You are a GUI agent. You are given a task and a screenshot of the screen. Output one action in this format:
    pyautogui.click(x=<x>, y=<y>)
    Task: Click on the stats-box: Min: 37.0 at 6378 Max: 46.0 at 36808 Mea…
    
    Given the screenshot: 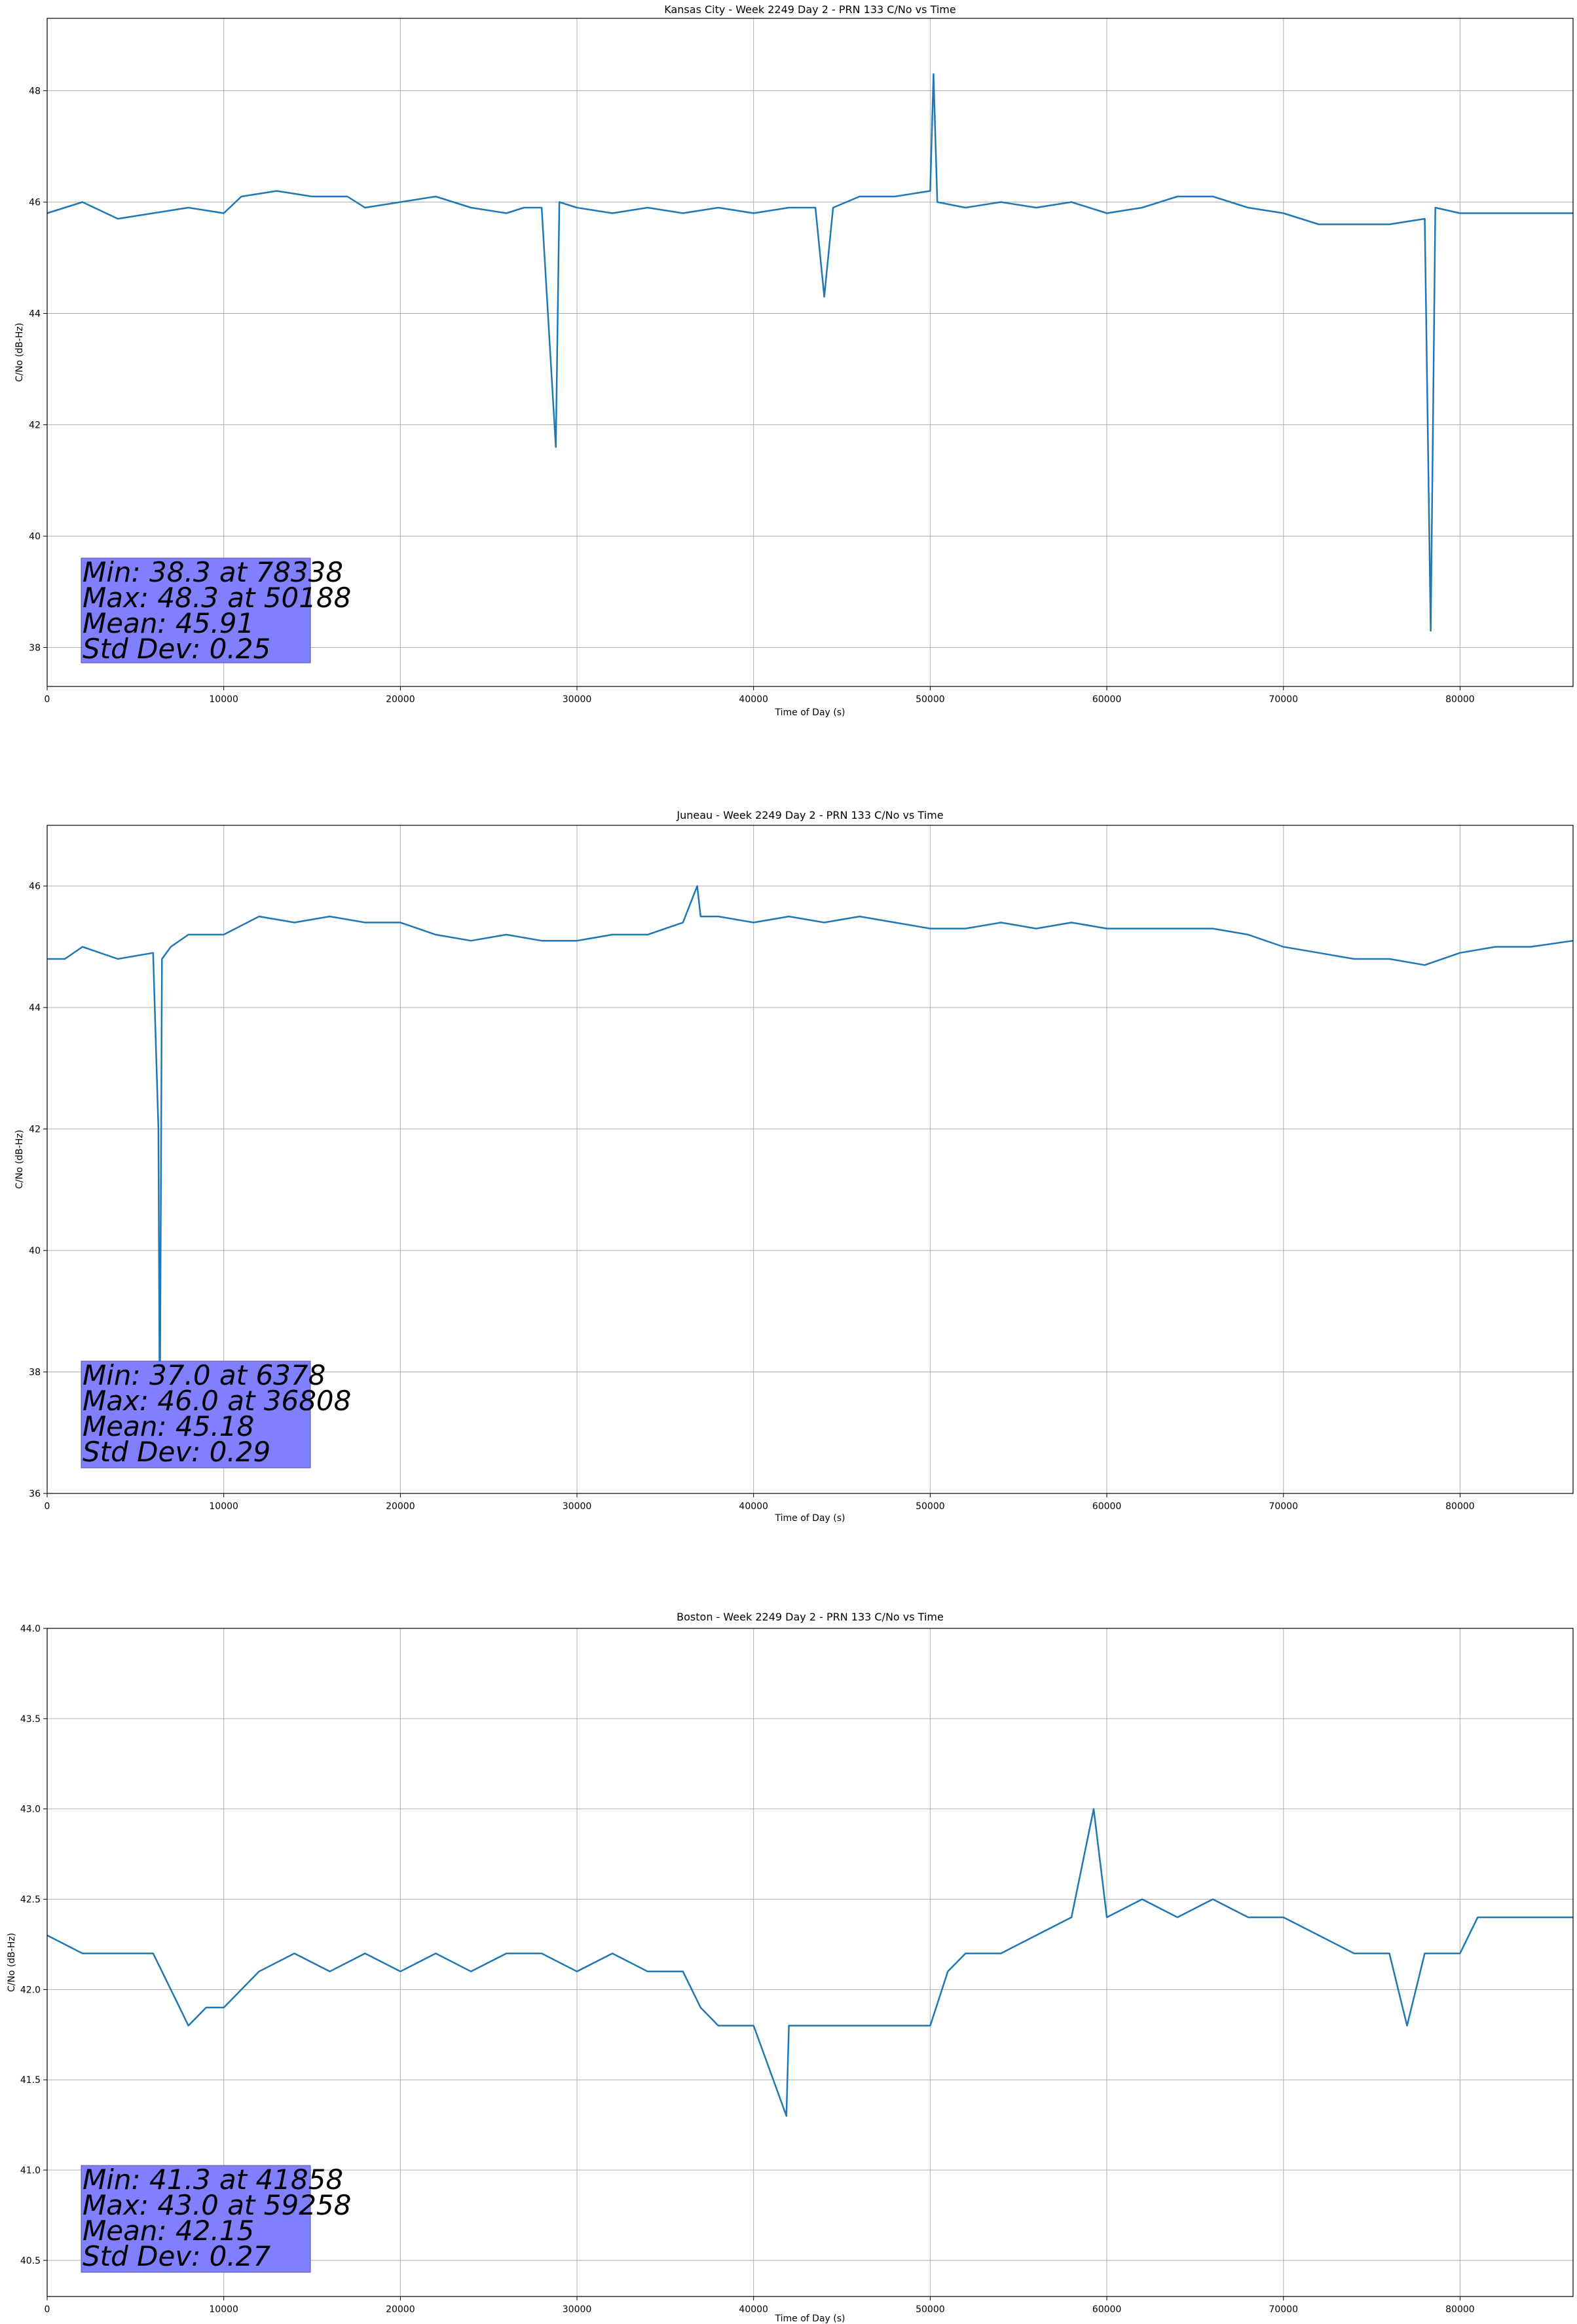 What is the action you would take?
    pyautogui.click(x=216, y=1414)
    